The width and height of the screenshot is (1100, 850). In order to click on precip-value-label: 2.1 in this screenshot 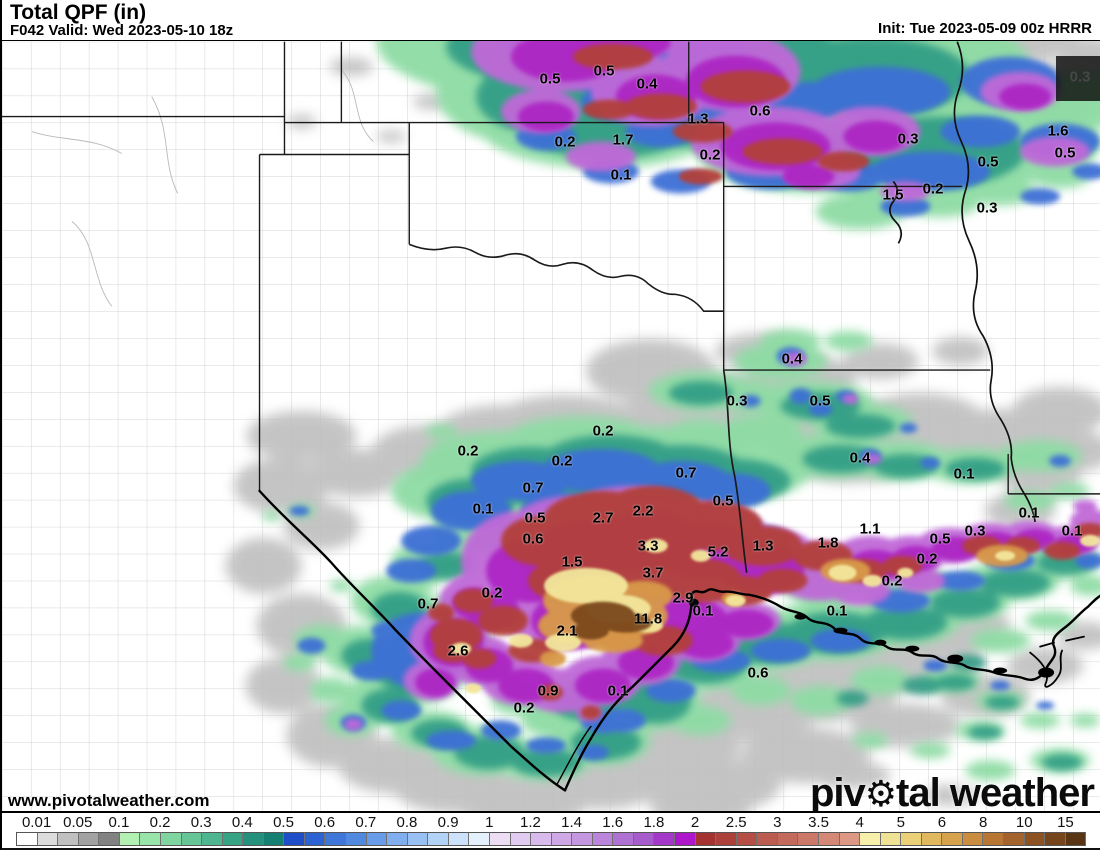, I will do `click(567, 631)`.